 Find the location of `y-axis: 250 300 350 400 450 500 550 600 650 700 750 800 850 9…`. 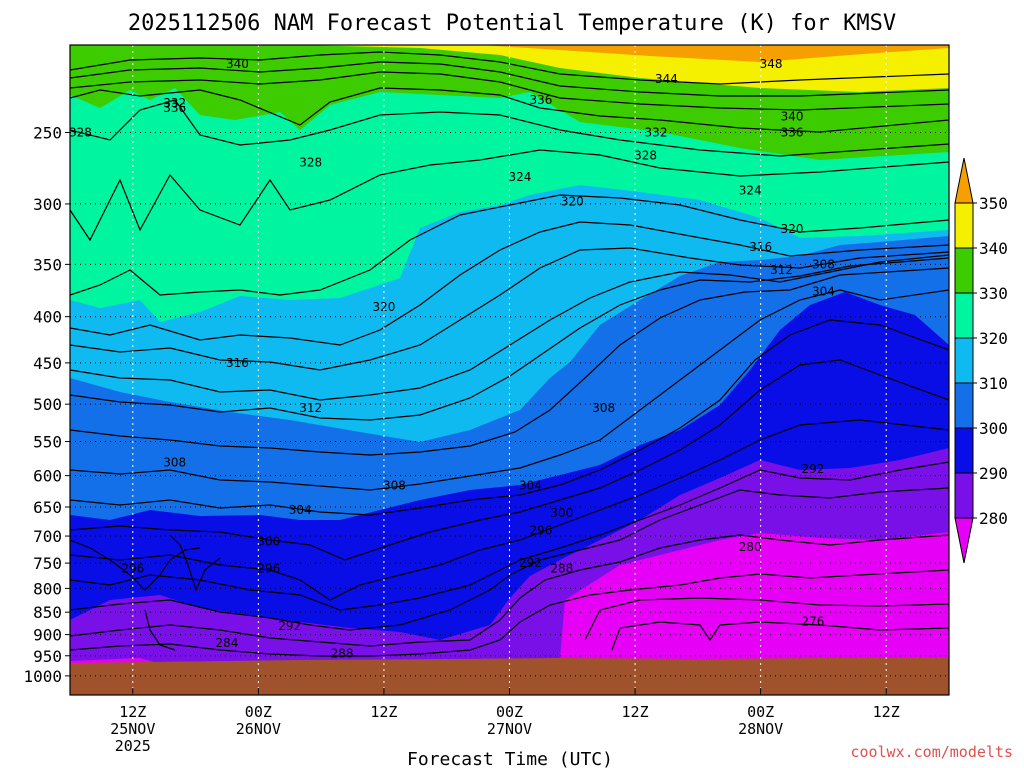

y-axis: 250 300 350 400 450 500 550 600 650 700 750 800 850 9… is located at coordinates (46, 404).